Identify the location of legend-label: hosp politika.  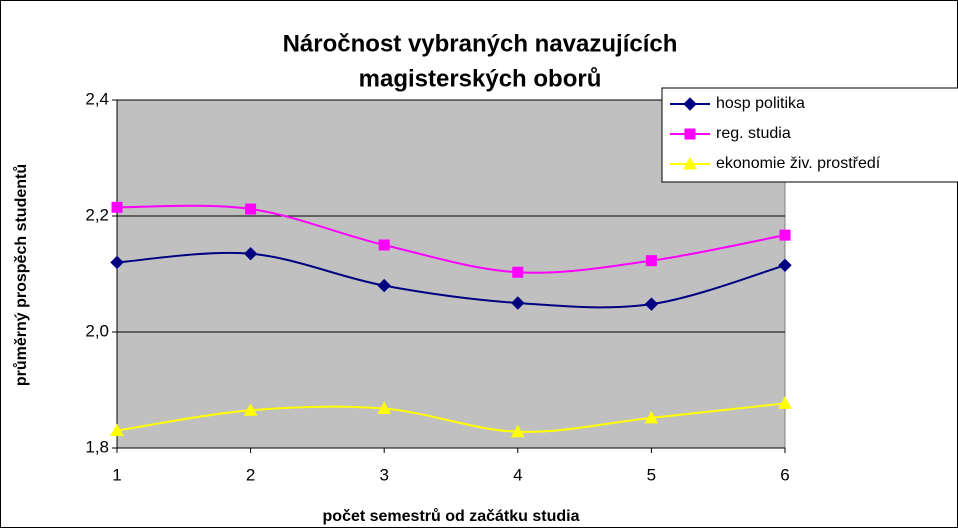
(760, 103).